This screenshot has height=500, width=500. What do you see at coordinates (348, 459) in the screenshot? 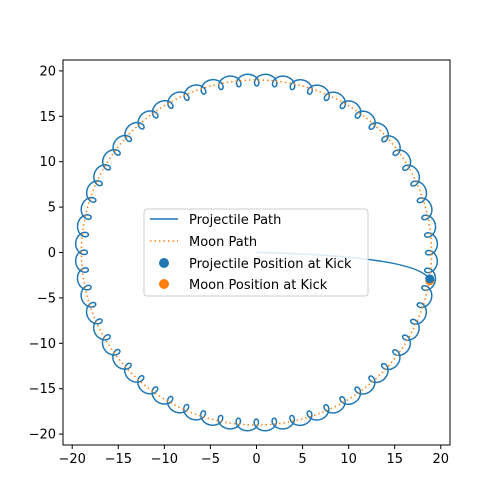
I see `x-tick-label: 10` at bounding box center [348, 459].